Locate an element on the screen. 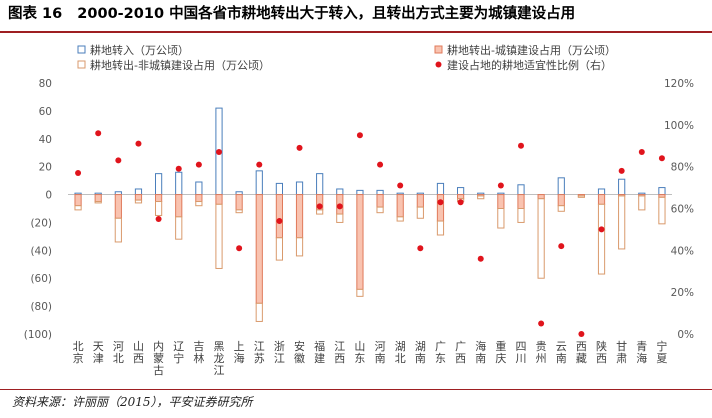 This screenshot has width=712, height=418. category-label: 广西 is located at coordinates (460, 352).